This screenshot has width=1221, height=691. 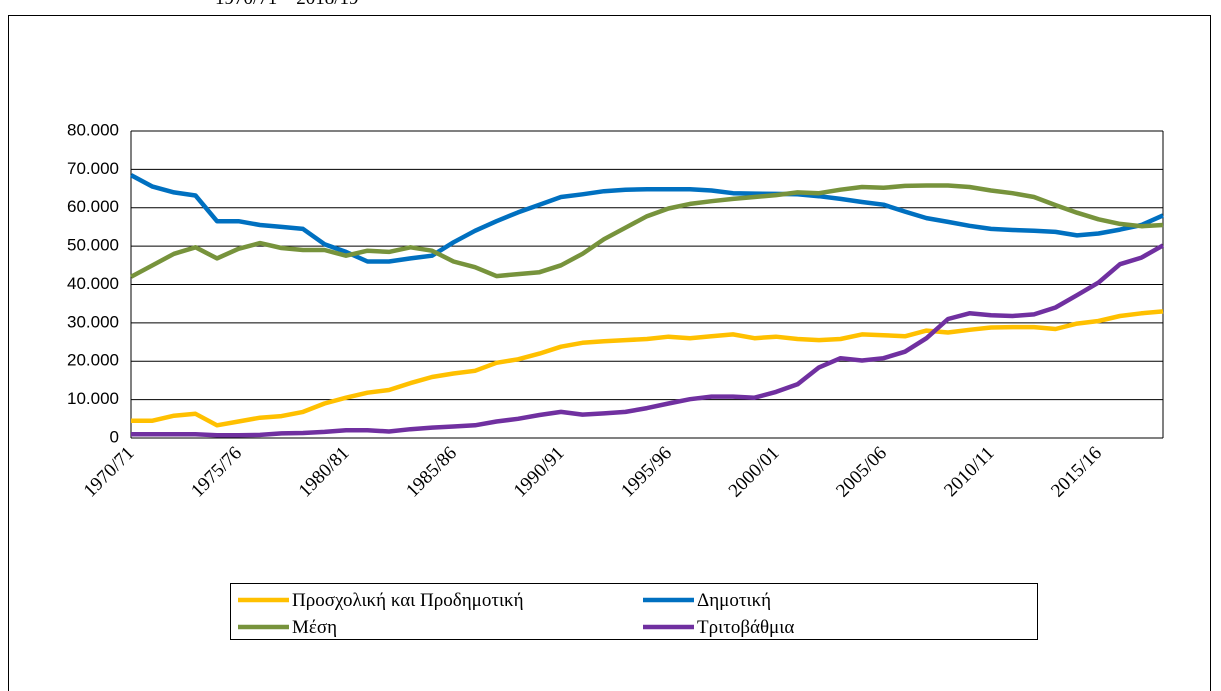 I want to click on y-tick-label: 50.000, so click(x=93, y=245).